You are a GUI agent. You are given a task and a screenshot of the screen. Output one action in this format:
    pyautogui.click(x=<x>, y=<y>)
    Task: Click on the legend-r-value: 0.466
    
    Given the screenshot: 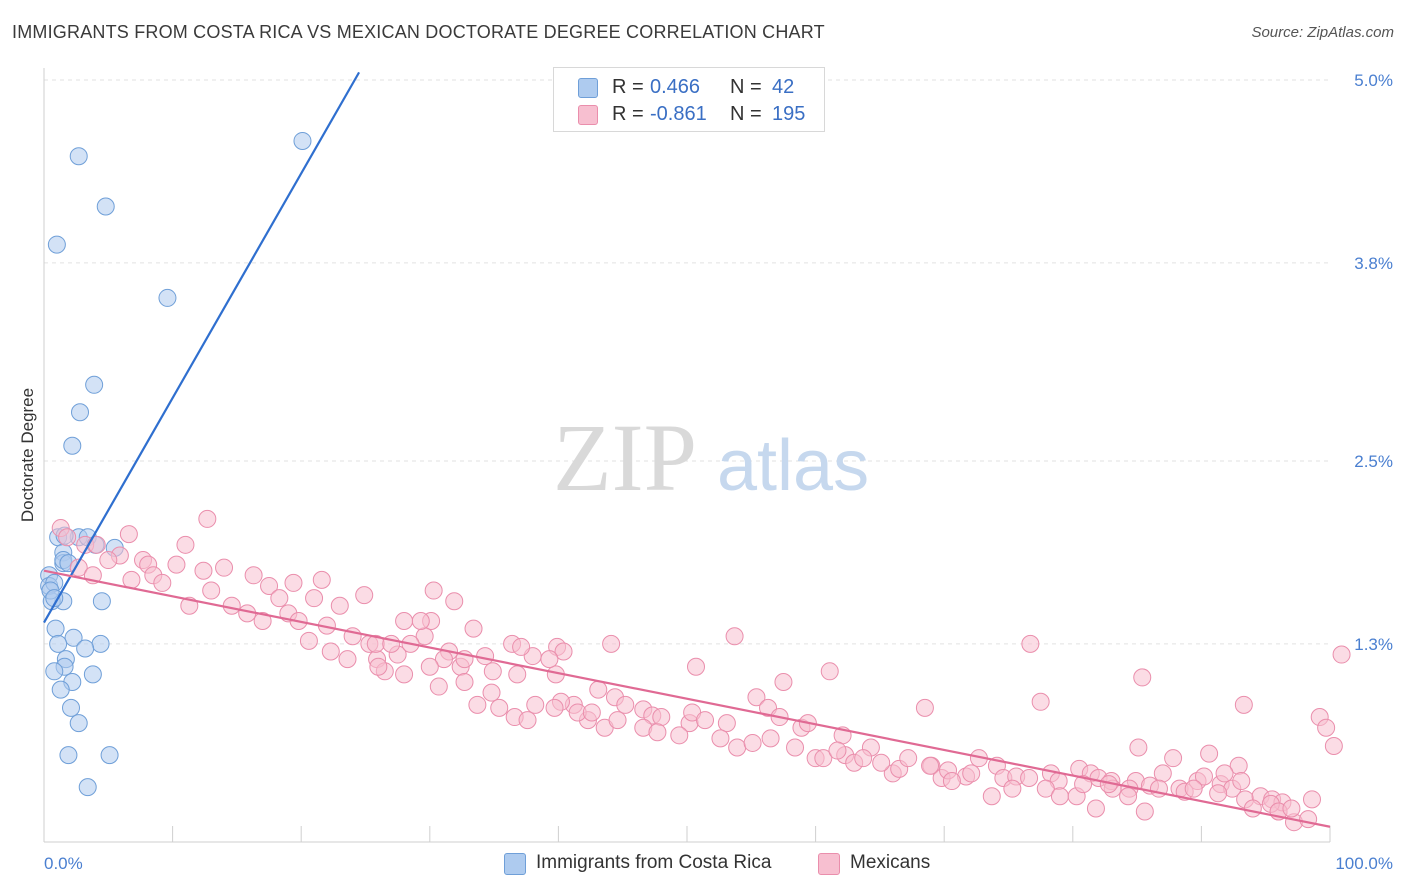 What is the action you would take?
    pyautogui.click(x=675, y=87)
    